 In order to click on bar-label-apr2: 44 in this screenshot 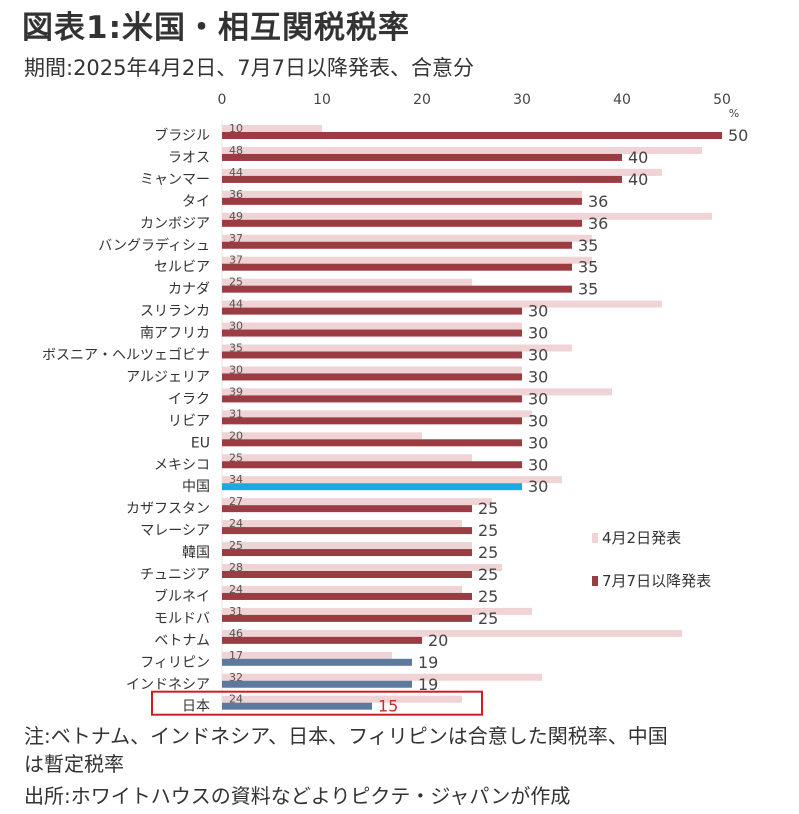, I will do `click(236, 172)`.